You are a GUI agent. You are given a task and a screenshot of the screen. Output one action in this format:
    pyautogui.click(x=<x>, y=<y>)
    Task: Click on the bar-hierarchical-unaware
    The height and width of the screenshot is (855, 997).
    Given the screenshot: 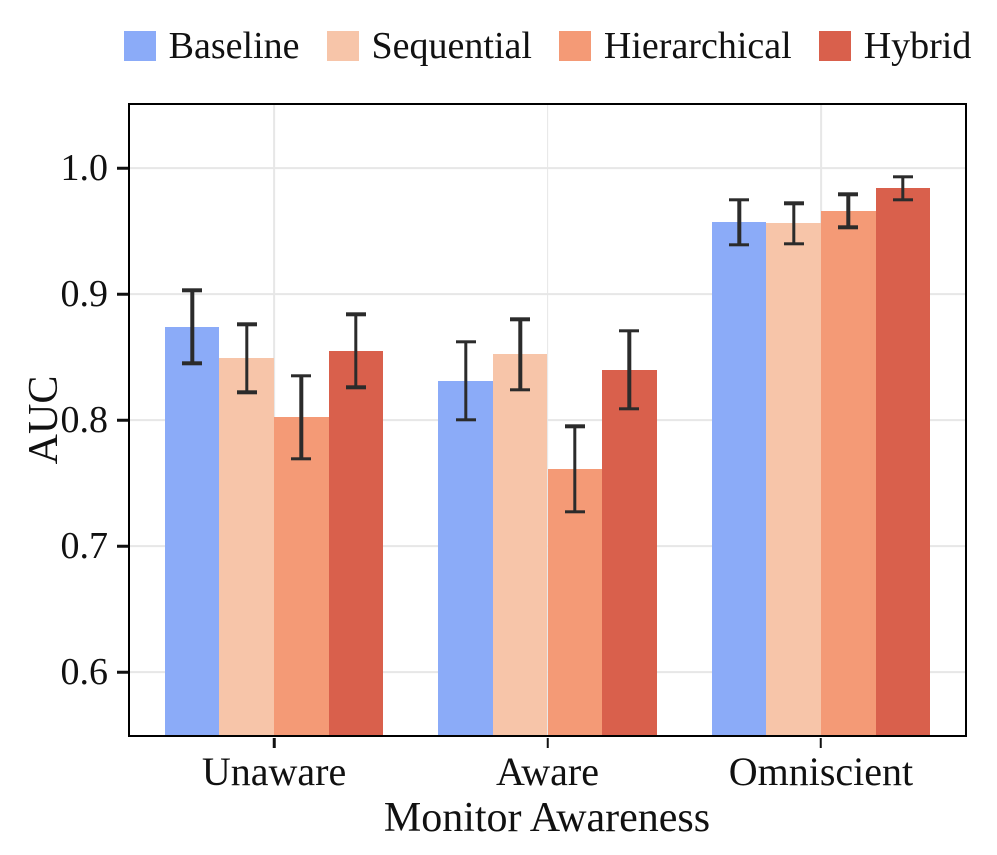 What is the action you would take?
    pyautogui.click(x=301, y=576)
    